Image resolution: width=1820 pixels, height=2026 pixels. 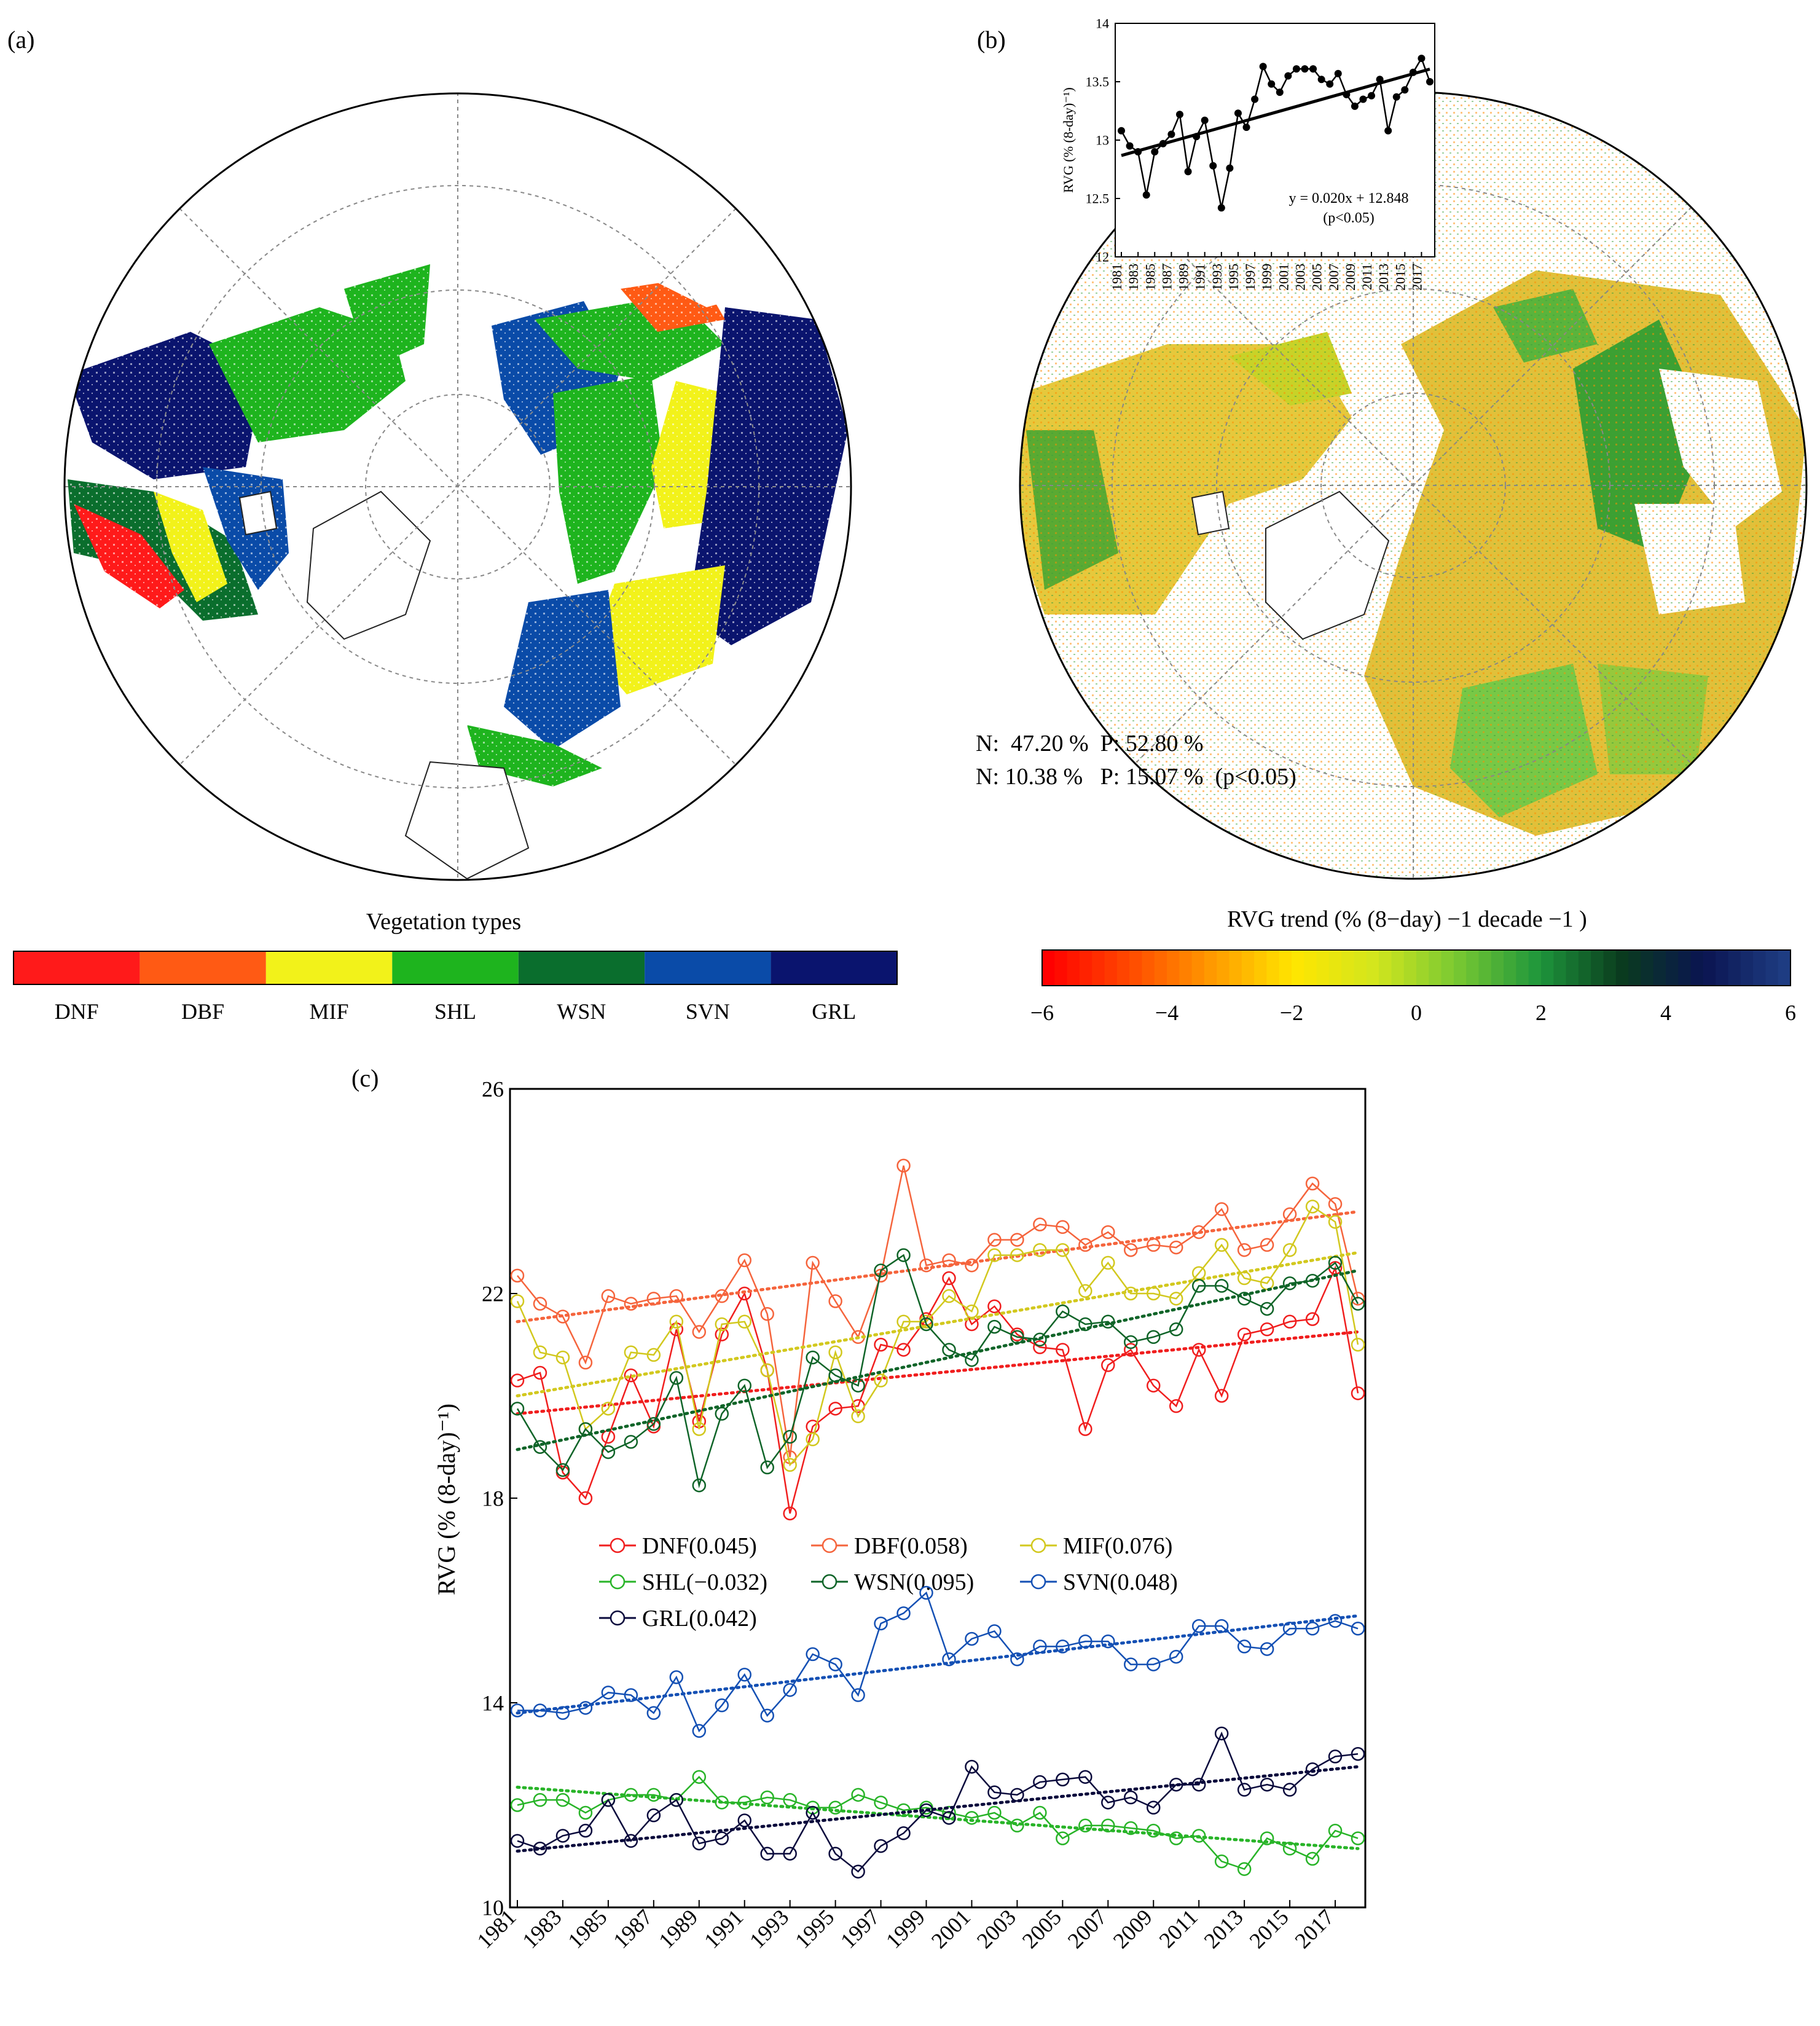 What do you see at coordinates (1136, 777) in the screenshot?
I see `panel-b-stats-line2: N: 10.38 % P: 15.07 % (p<0.05)` at bounding box center [1136, 777].